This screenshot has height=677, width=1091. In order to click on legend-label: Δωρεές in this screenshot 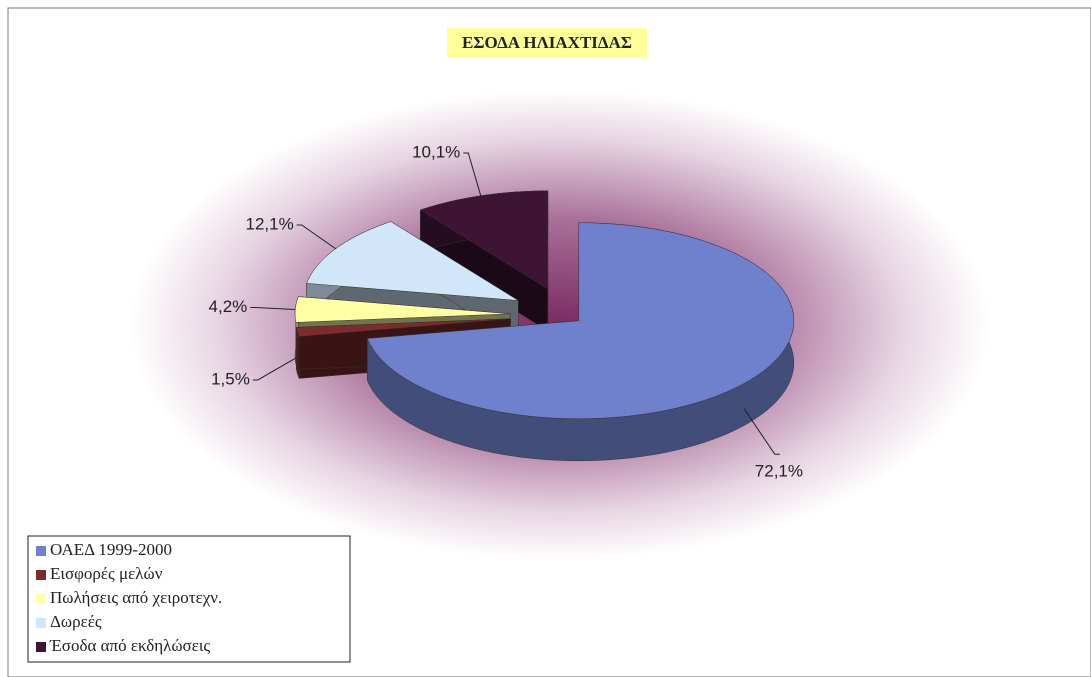, I will do `click(76, 621)`.